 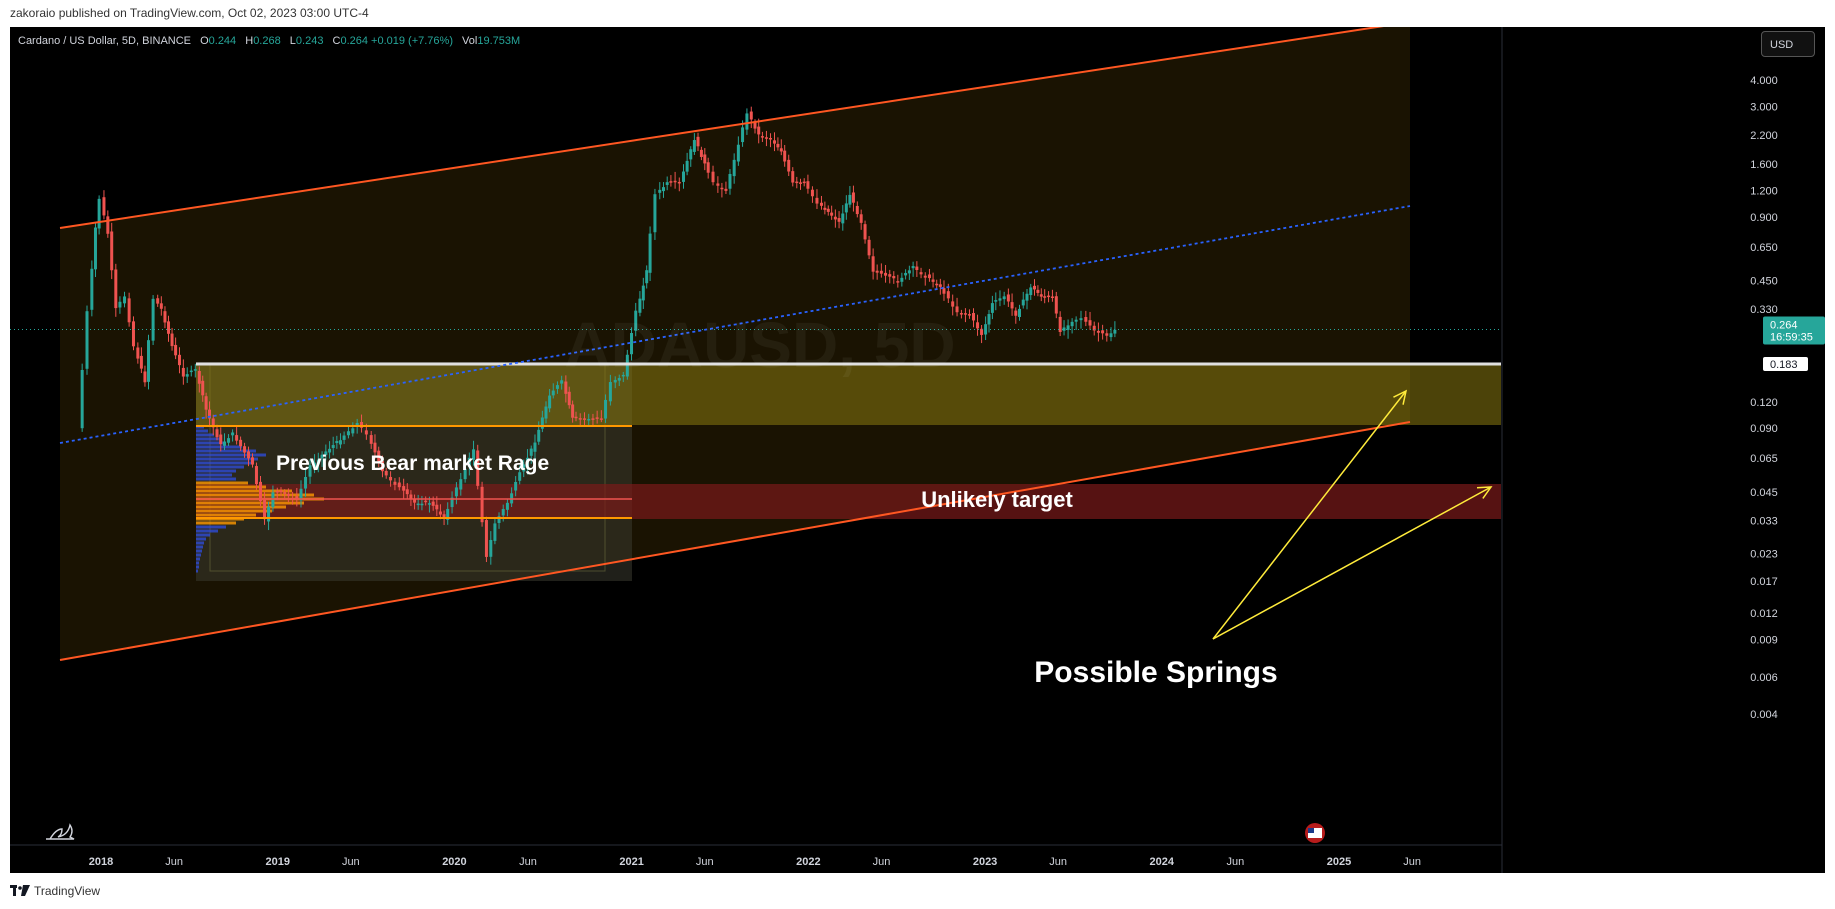 What do you see at coordinates (1764, 403) in the screenshot?
I see `y-tick-label: 0.120` at bounding box center [1764, 403].